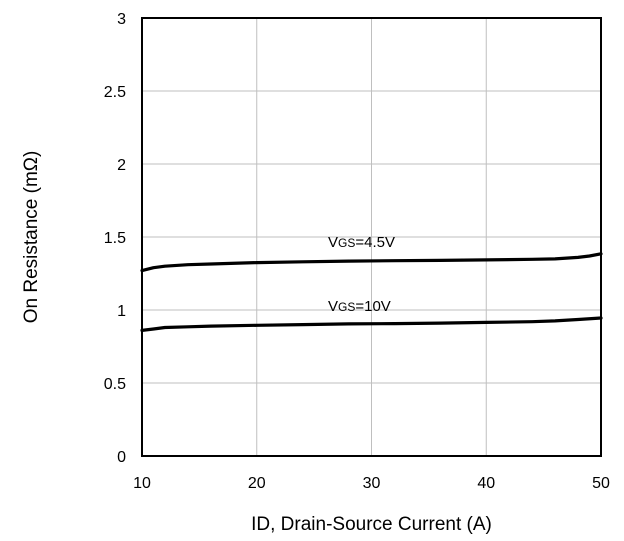 This screenshot has height=541, width=624. I want to click on y-tick-label: 3, so click(121, 19).